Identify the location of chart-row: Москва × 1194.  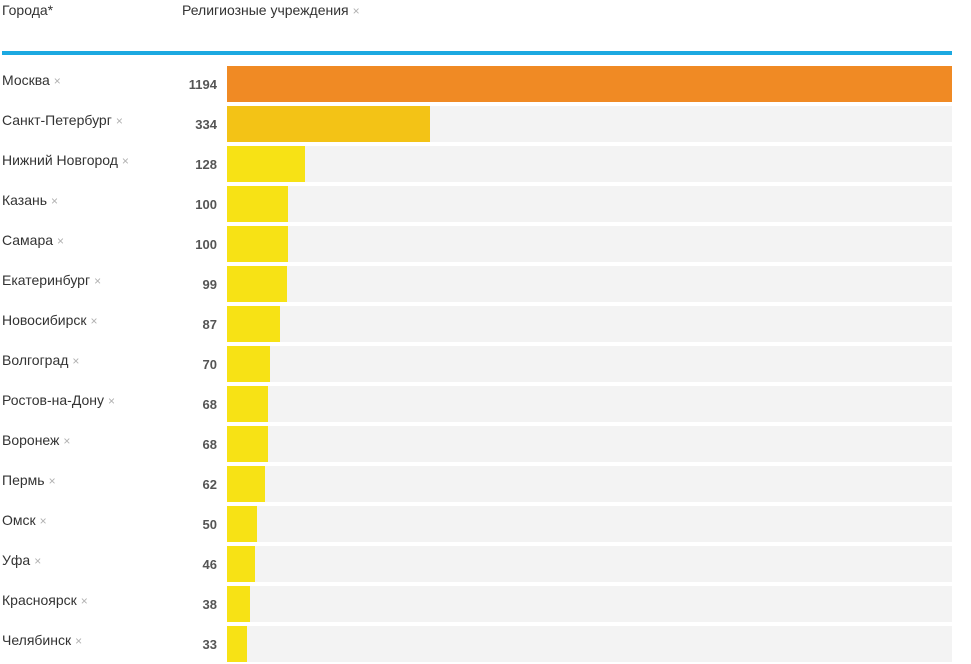
(485, 84).